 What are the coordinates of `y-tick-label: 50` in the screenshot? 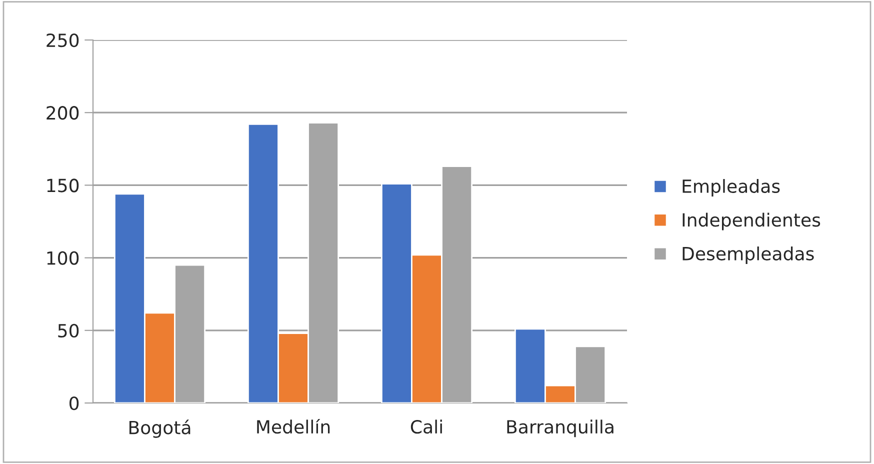 It's located at (68, 331).